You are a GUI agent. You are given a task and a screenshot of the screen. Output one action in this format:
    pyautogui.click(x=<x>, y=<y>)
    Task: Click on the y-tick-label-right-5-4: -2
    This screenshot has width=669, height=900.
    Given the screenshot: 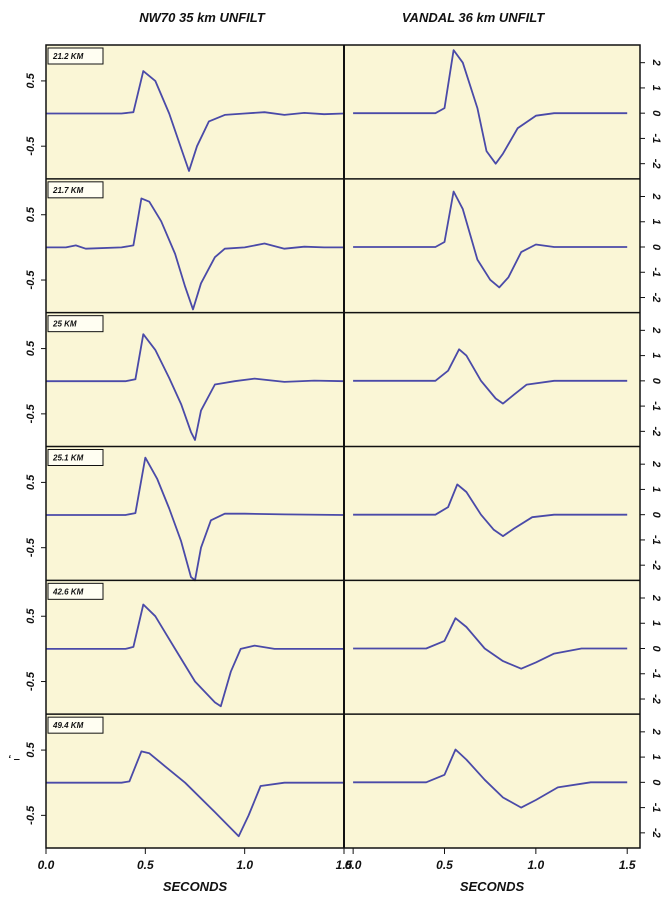 What is the action you would take?
    pyautogui.click(x=656, y=833)
    